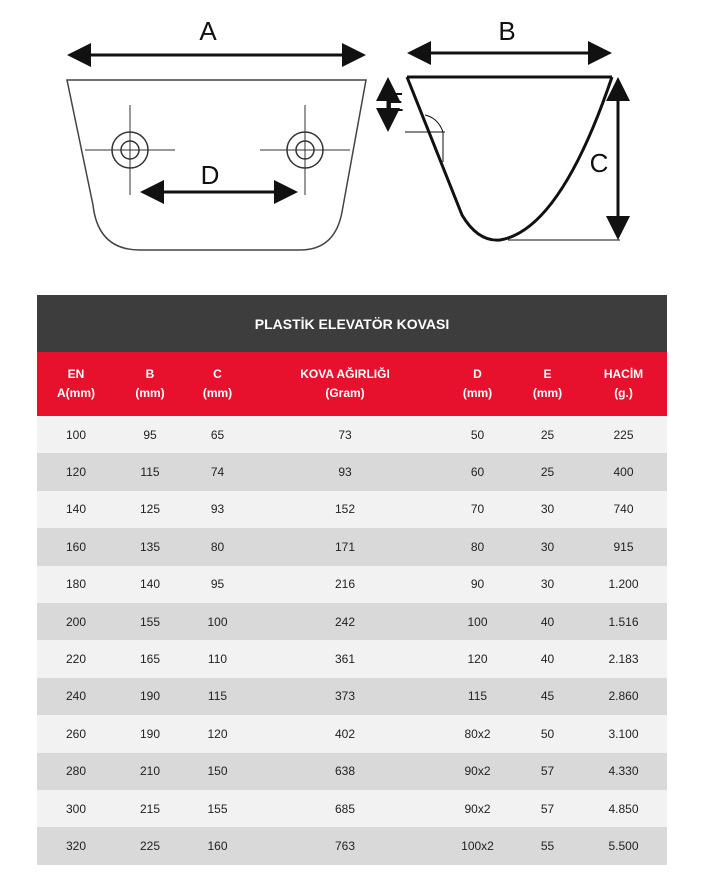 This screenshot has height=873, width=703. Describe the element at coordinates (150, 547) in the screenshot. I see `table-cell: 135` at that location.